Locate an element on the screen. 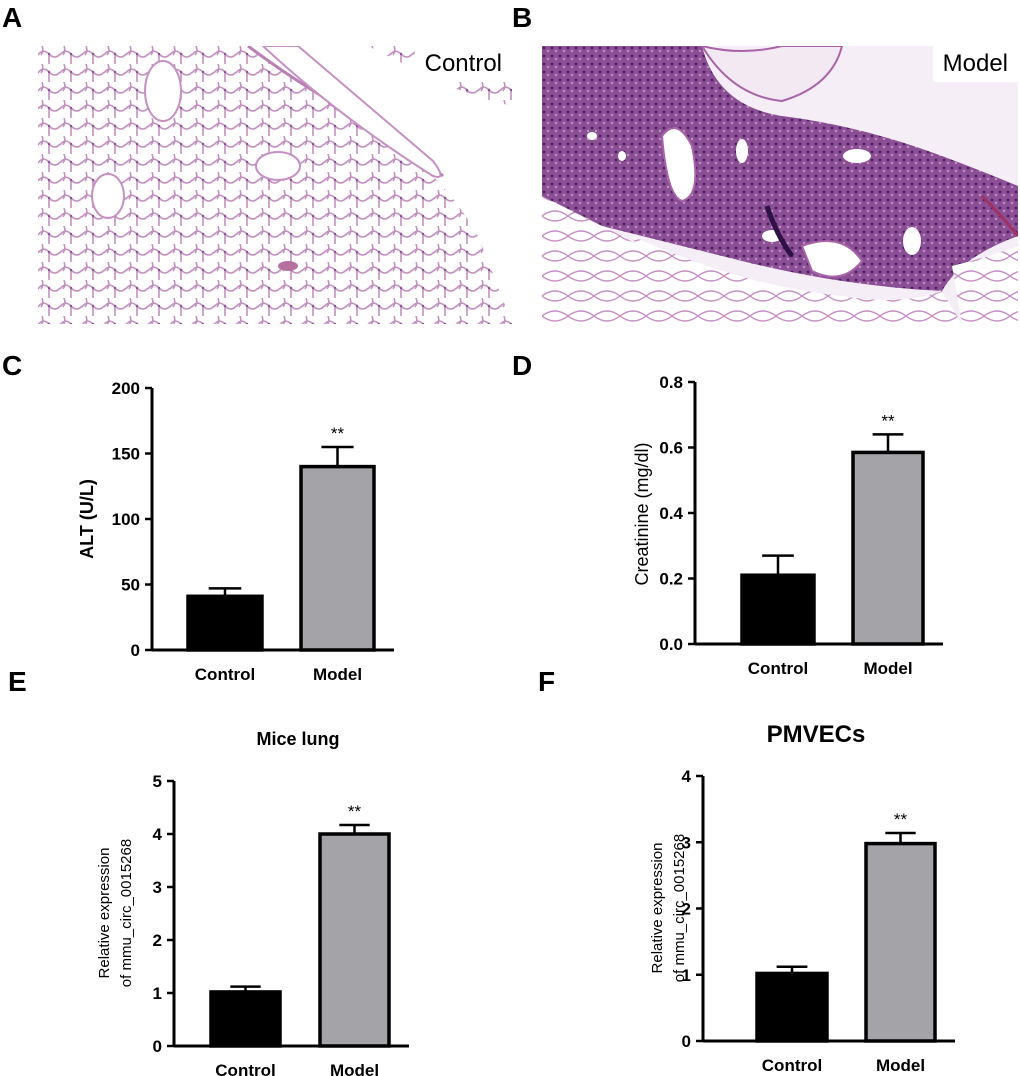  y-tick-label: 150 is located at coordinates (126, 454).